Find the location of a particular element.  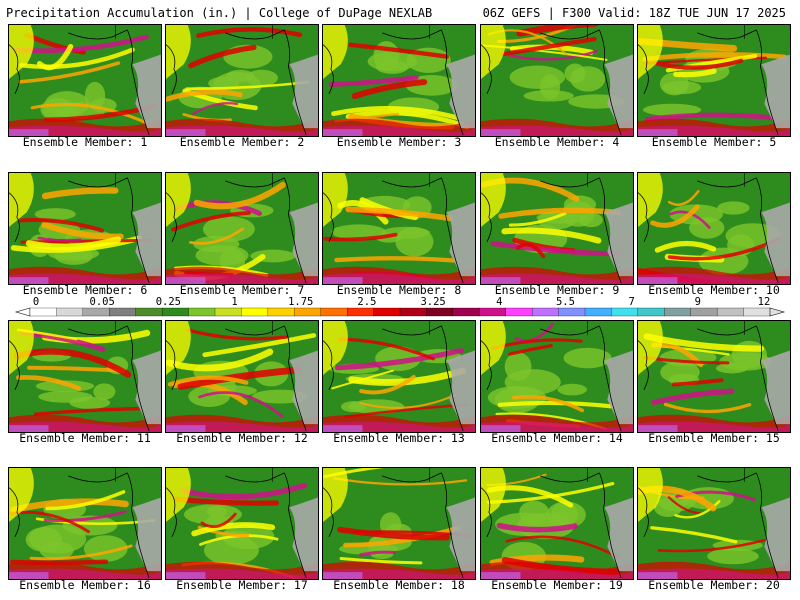

ensemble-member-label: Ensemble Member: 14 is located at coordinates (557, 438).